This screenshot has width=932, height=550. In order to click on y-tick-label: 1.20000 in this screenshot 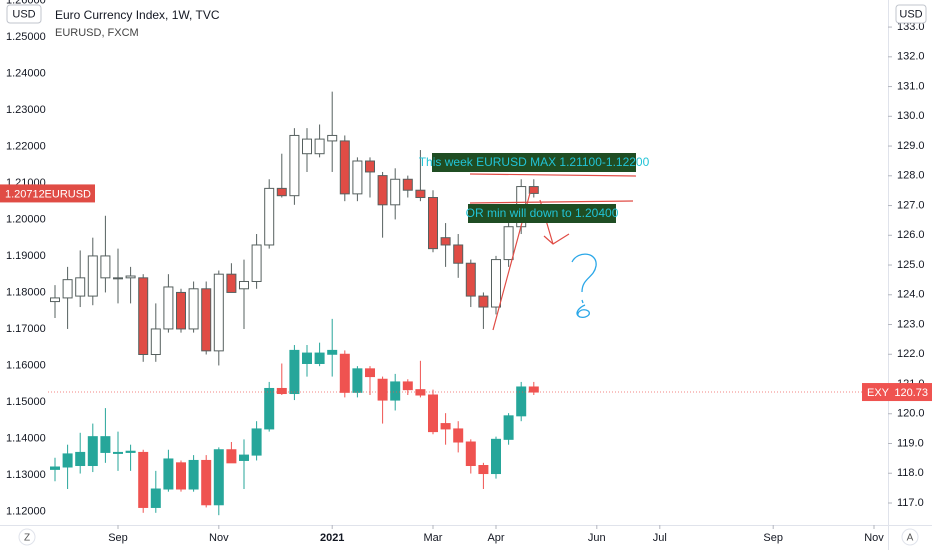, I will do `click(26, 219)`.